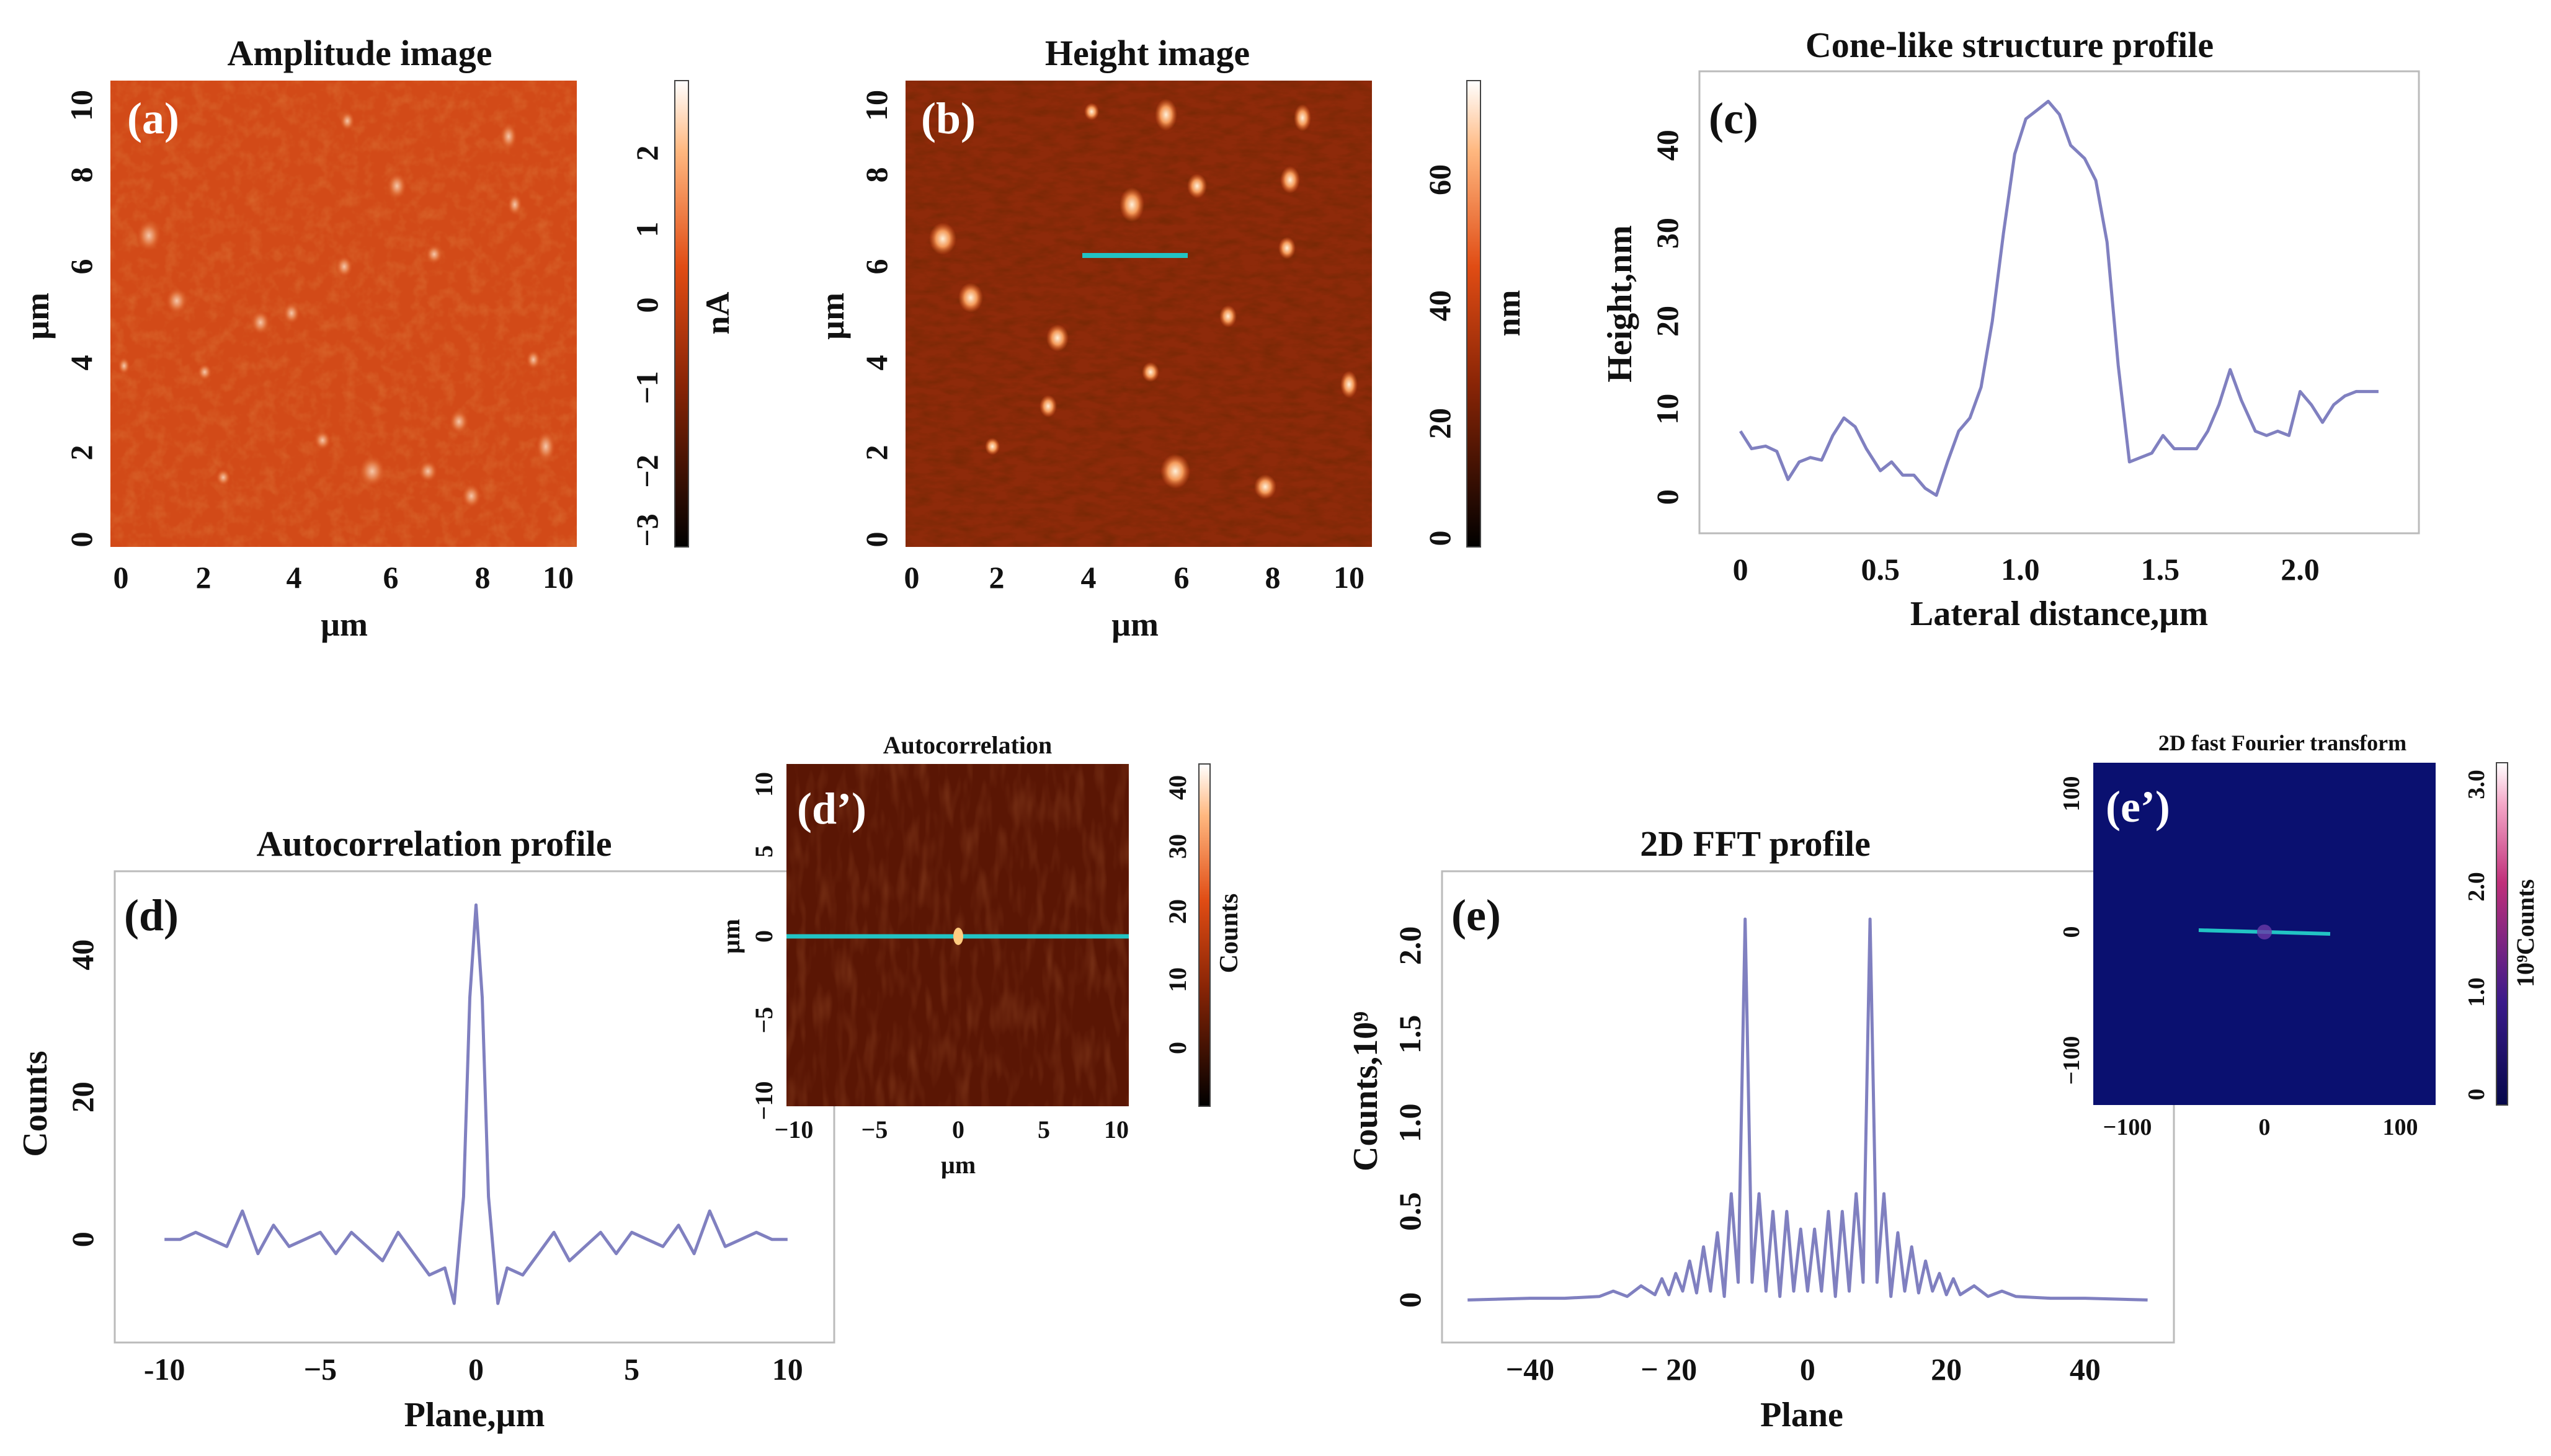 The width and height of the screenshot is (2551, 1456). What do you see at coordinates (647, 305) in the screenshot?
I see `panel-a-cbtick: 0` at bounding box center [647, 305].